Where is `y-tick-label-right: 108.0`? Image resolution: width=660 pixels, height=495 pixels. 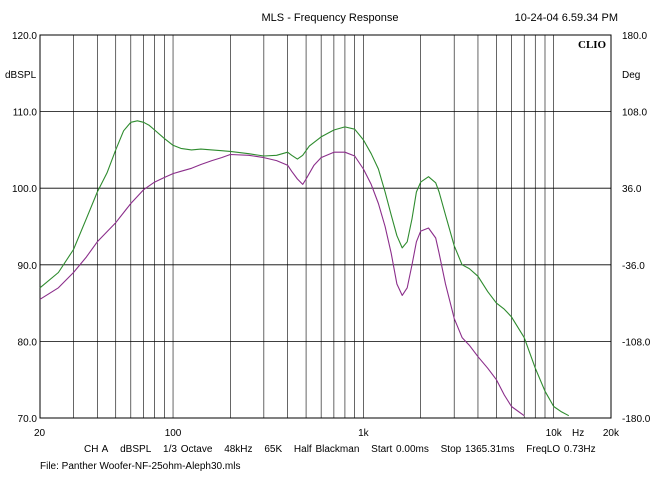
y-tick-label-right: 108.0 is located at coordinates (634, 113).